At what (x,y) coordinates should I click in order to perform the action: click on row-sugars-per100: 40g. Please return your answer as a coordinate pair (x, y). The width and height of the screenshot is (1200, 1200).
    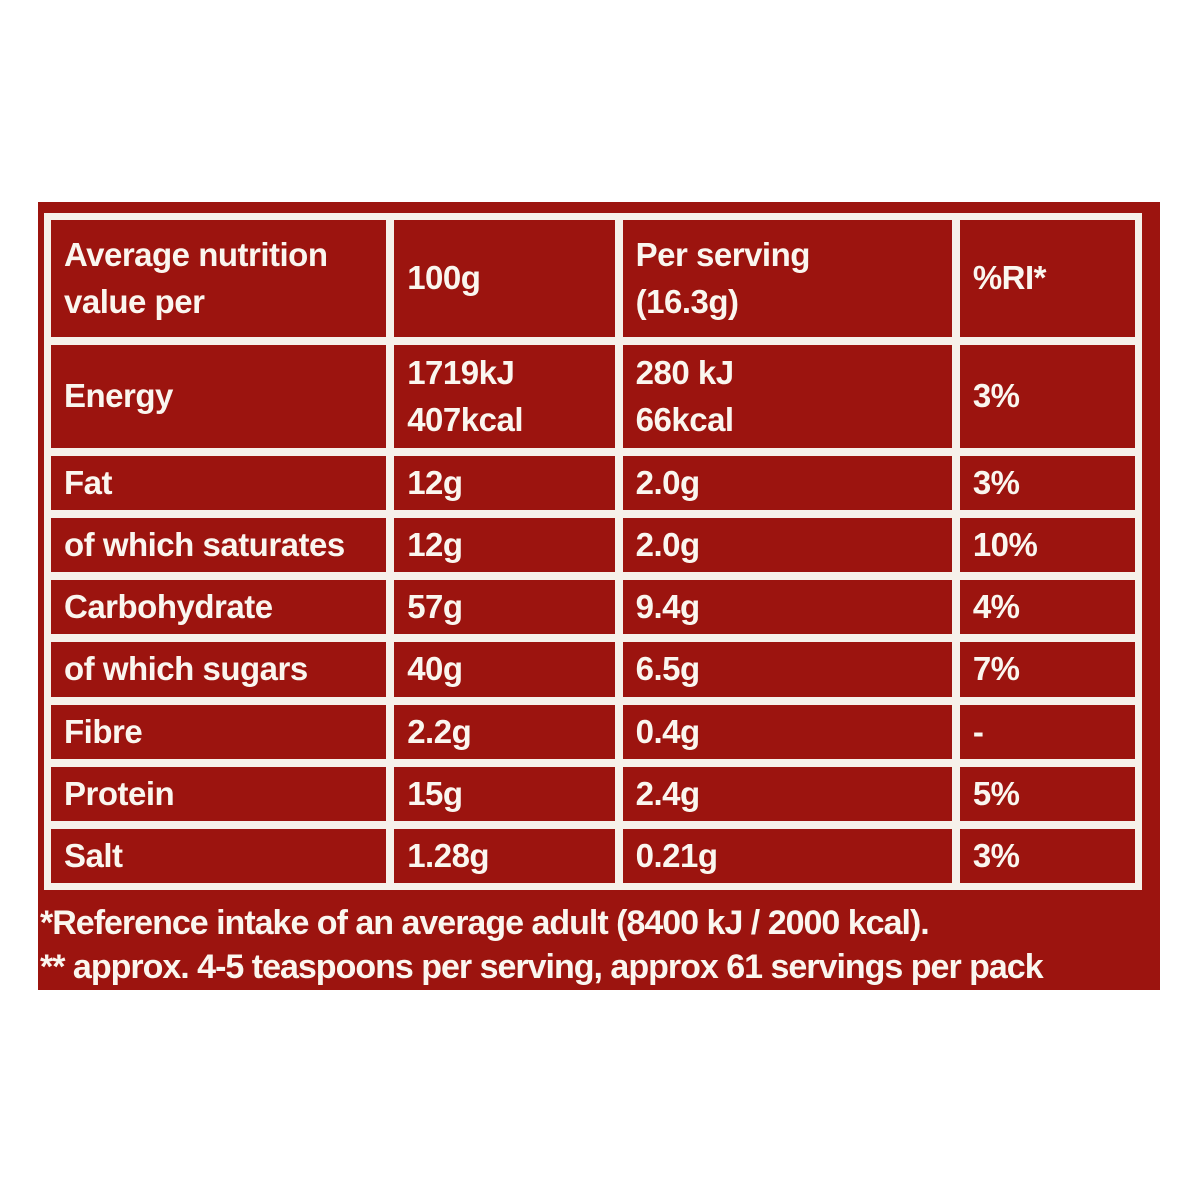
    Looking at the image, I should click on (504, 669).